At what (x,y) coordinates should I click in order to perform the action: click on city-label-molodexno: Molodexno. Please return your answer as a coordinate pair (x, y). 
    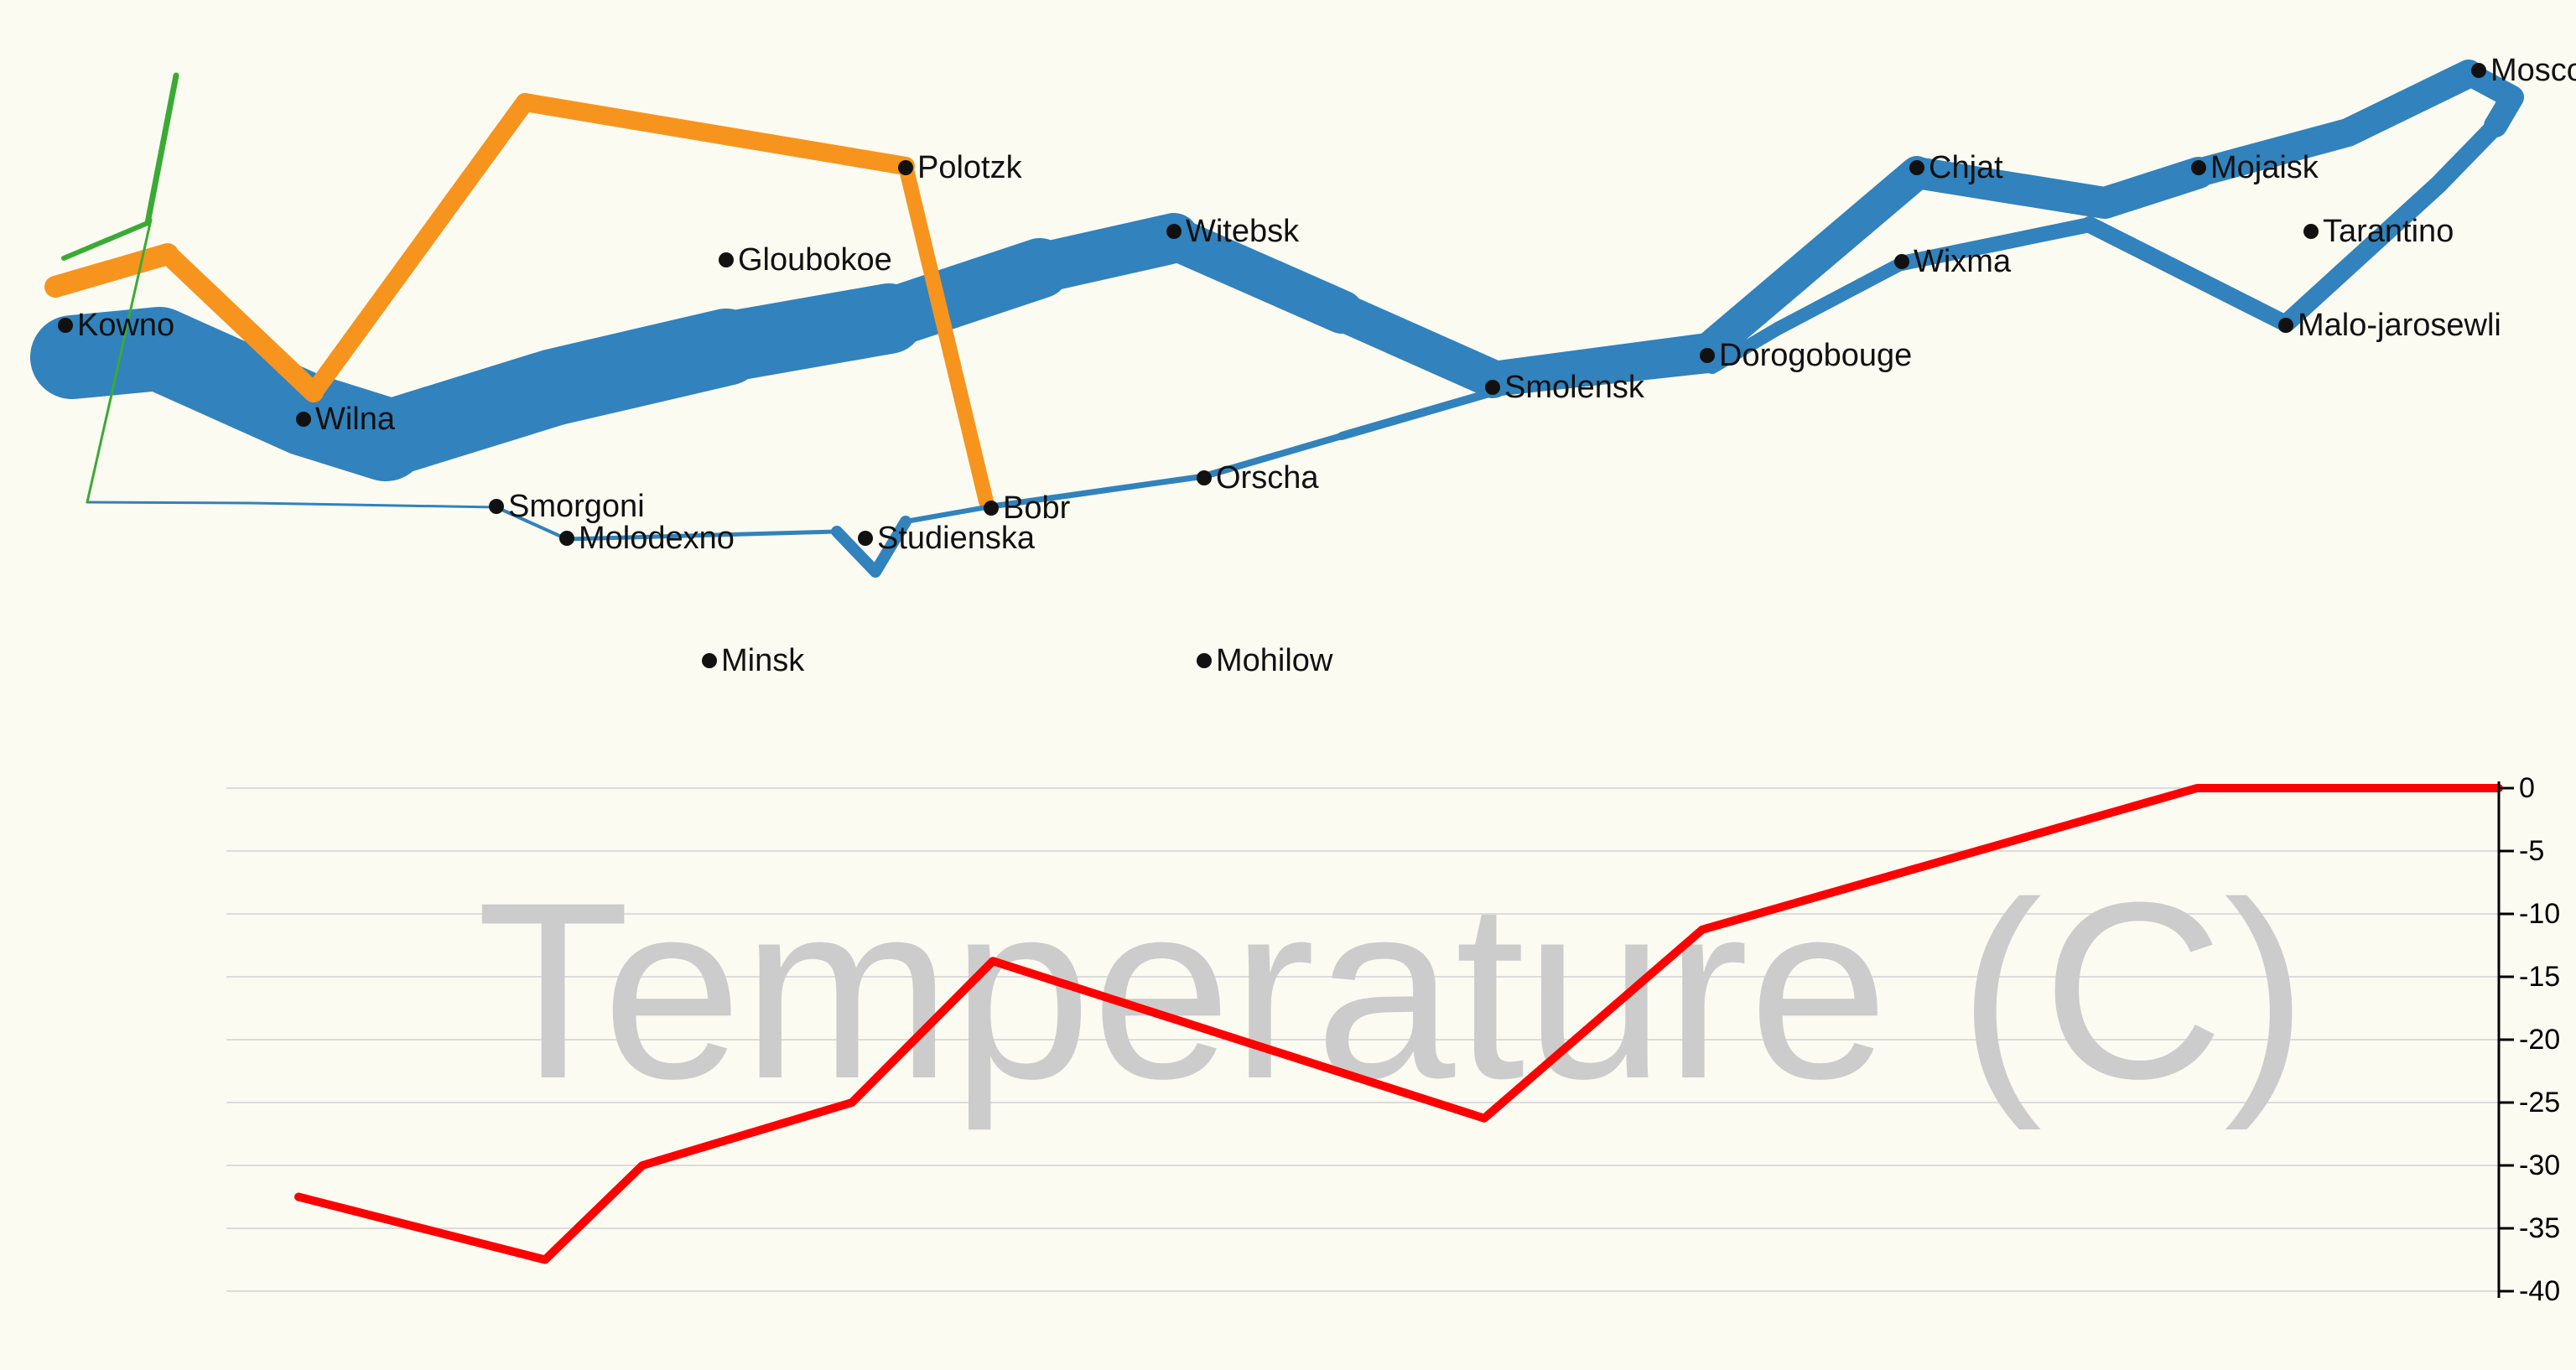
    Looking at the image, I should click on (657, 538).